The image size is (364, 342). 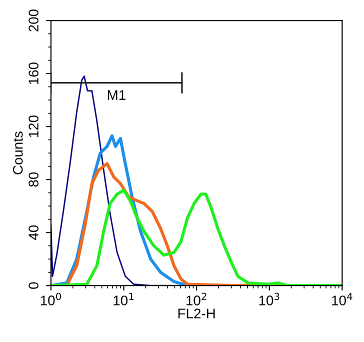 I want to click on x-tick-label: 10$^{2}$, so click(x=196, y=299).